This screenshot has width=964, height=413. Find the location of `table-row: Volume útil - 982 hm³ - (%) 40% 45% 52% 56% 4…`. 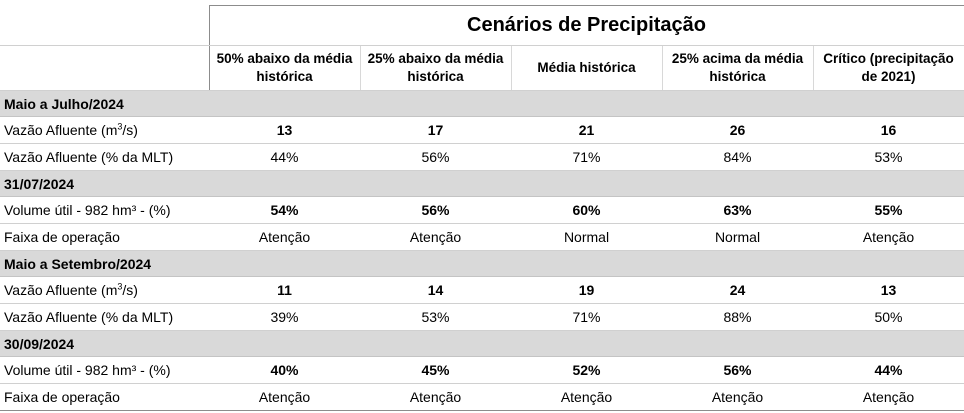

table-row: Volume útil - 982 hm³ - (%) 40% 45% 52% 56% 4… is located at coordinates (482, 370).